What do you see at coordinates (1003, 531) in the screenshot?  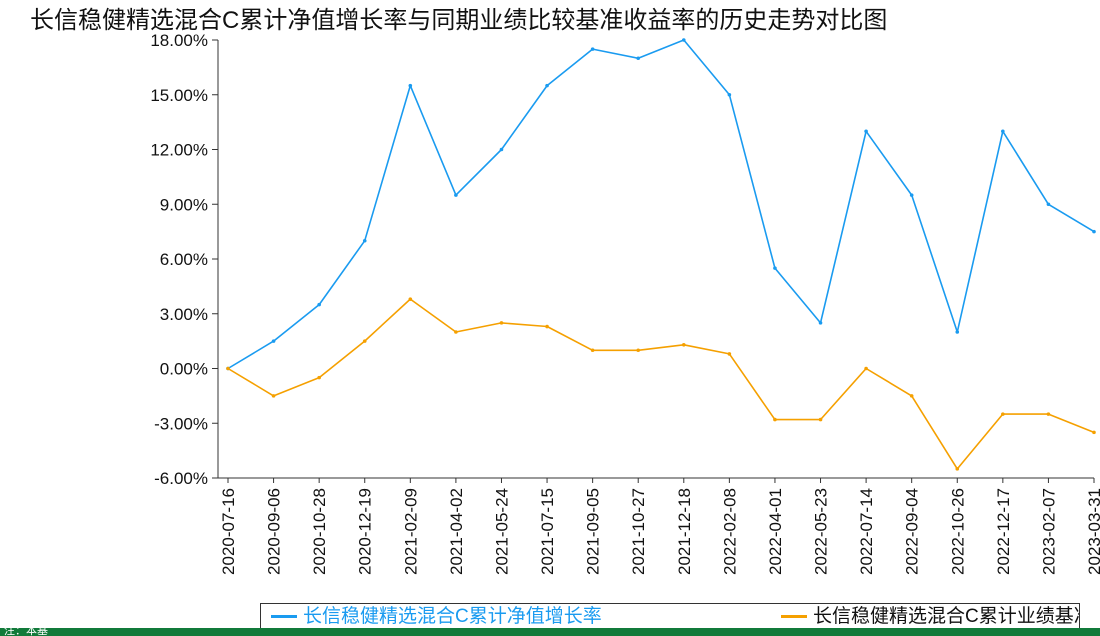 I see `x-tick-label: 2022-12-17` at bounding box center [1003, 531].